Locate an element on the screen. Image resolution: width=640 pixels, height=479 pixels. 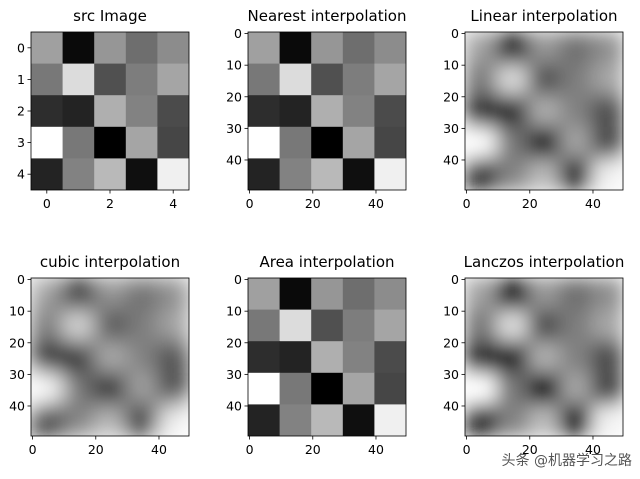
axes-frame is located at coordinates (544, 357).